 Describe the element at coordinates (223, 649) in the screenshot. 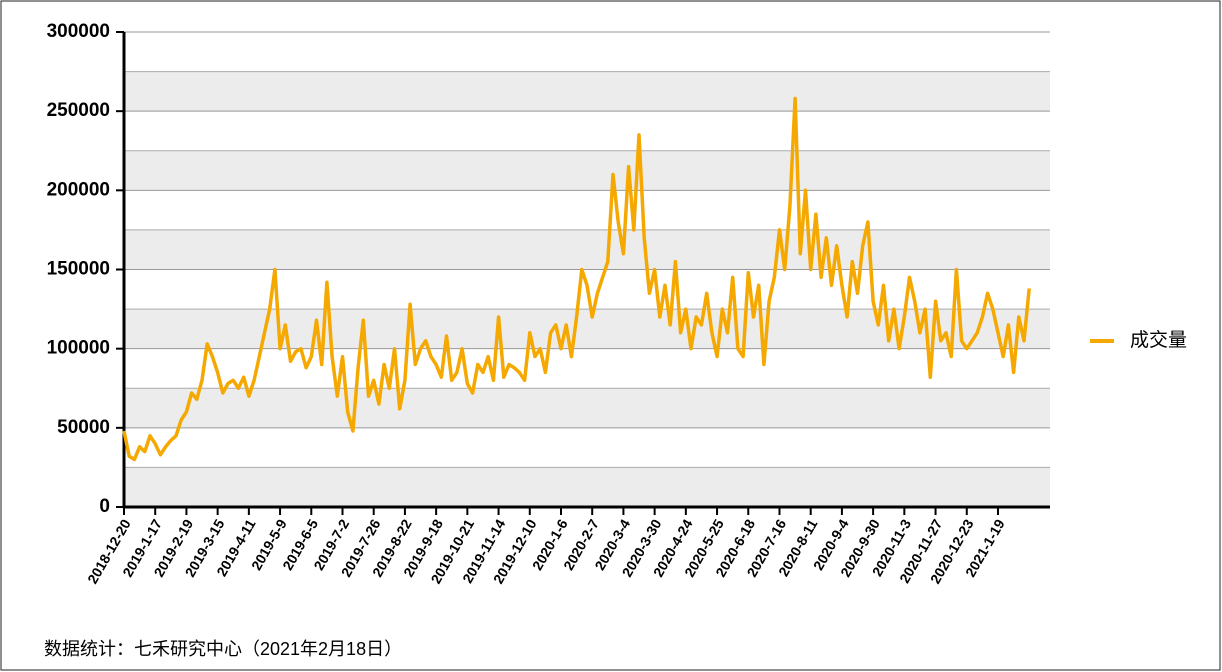

I see `source-note: 数据统计：七禾研究中心（2021年2月18日）` at that location.